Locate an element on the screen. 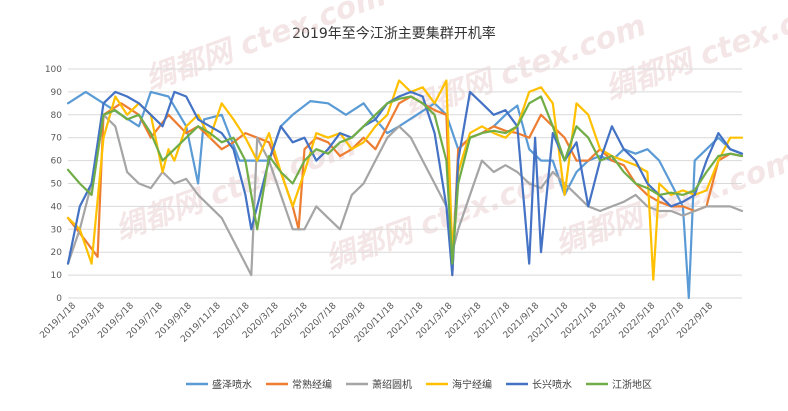  y-tick-label: 30 is located at coordinates (57, 230).